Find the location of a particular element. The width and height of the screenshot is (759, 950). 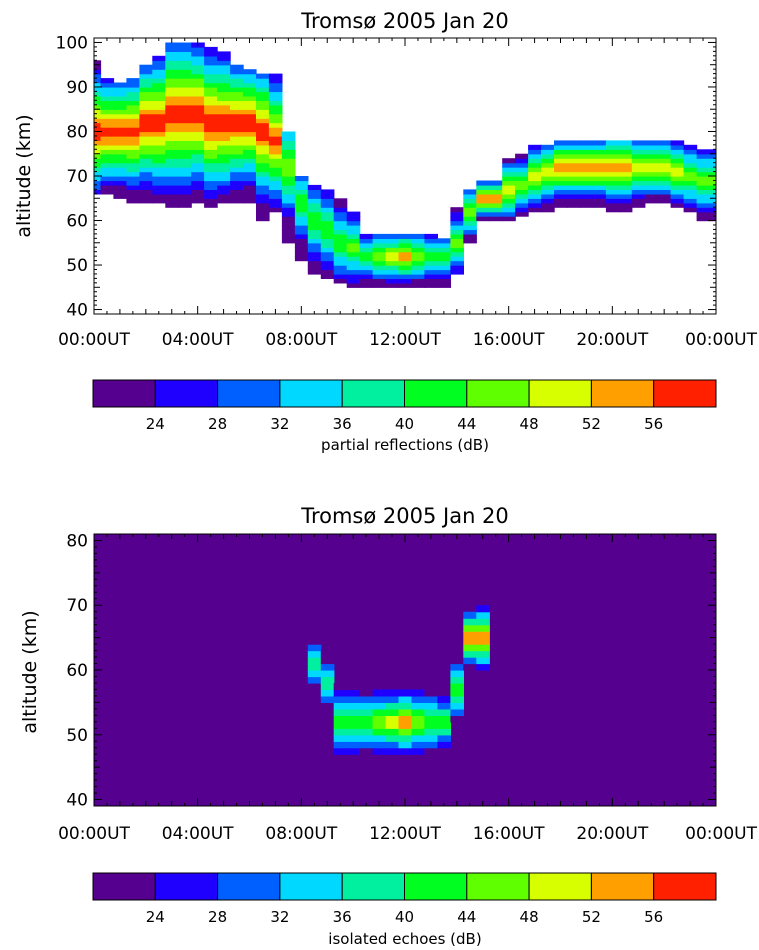

colorbar-swatch is located at coordinates (560, 393).